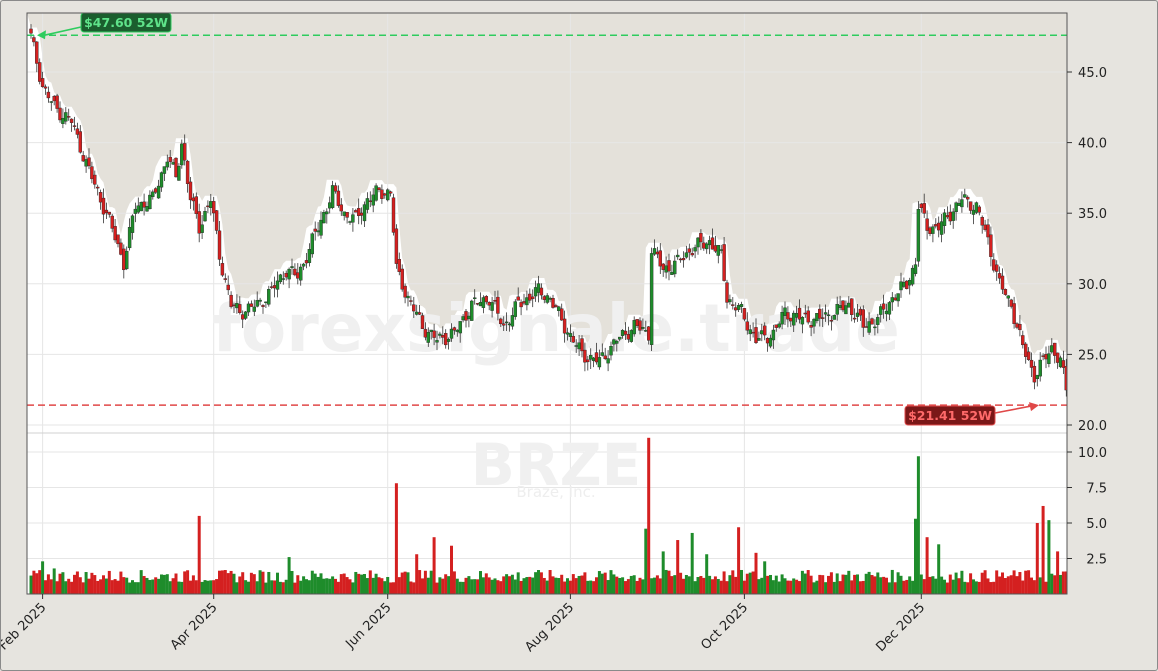  What do you see at coordinates (724, 626) in the screenshot?
I see `date-tick-label: Oct 2025` at bounding box center [724, 626].